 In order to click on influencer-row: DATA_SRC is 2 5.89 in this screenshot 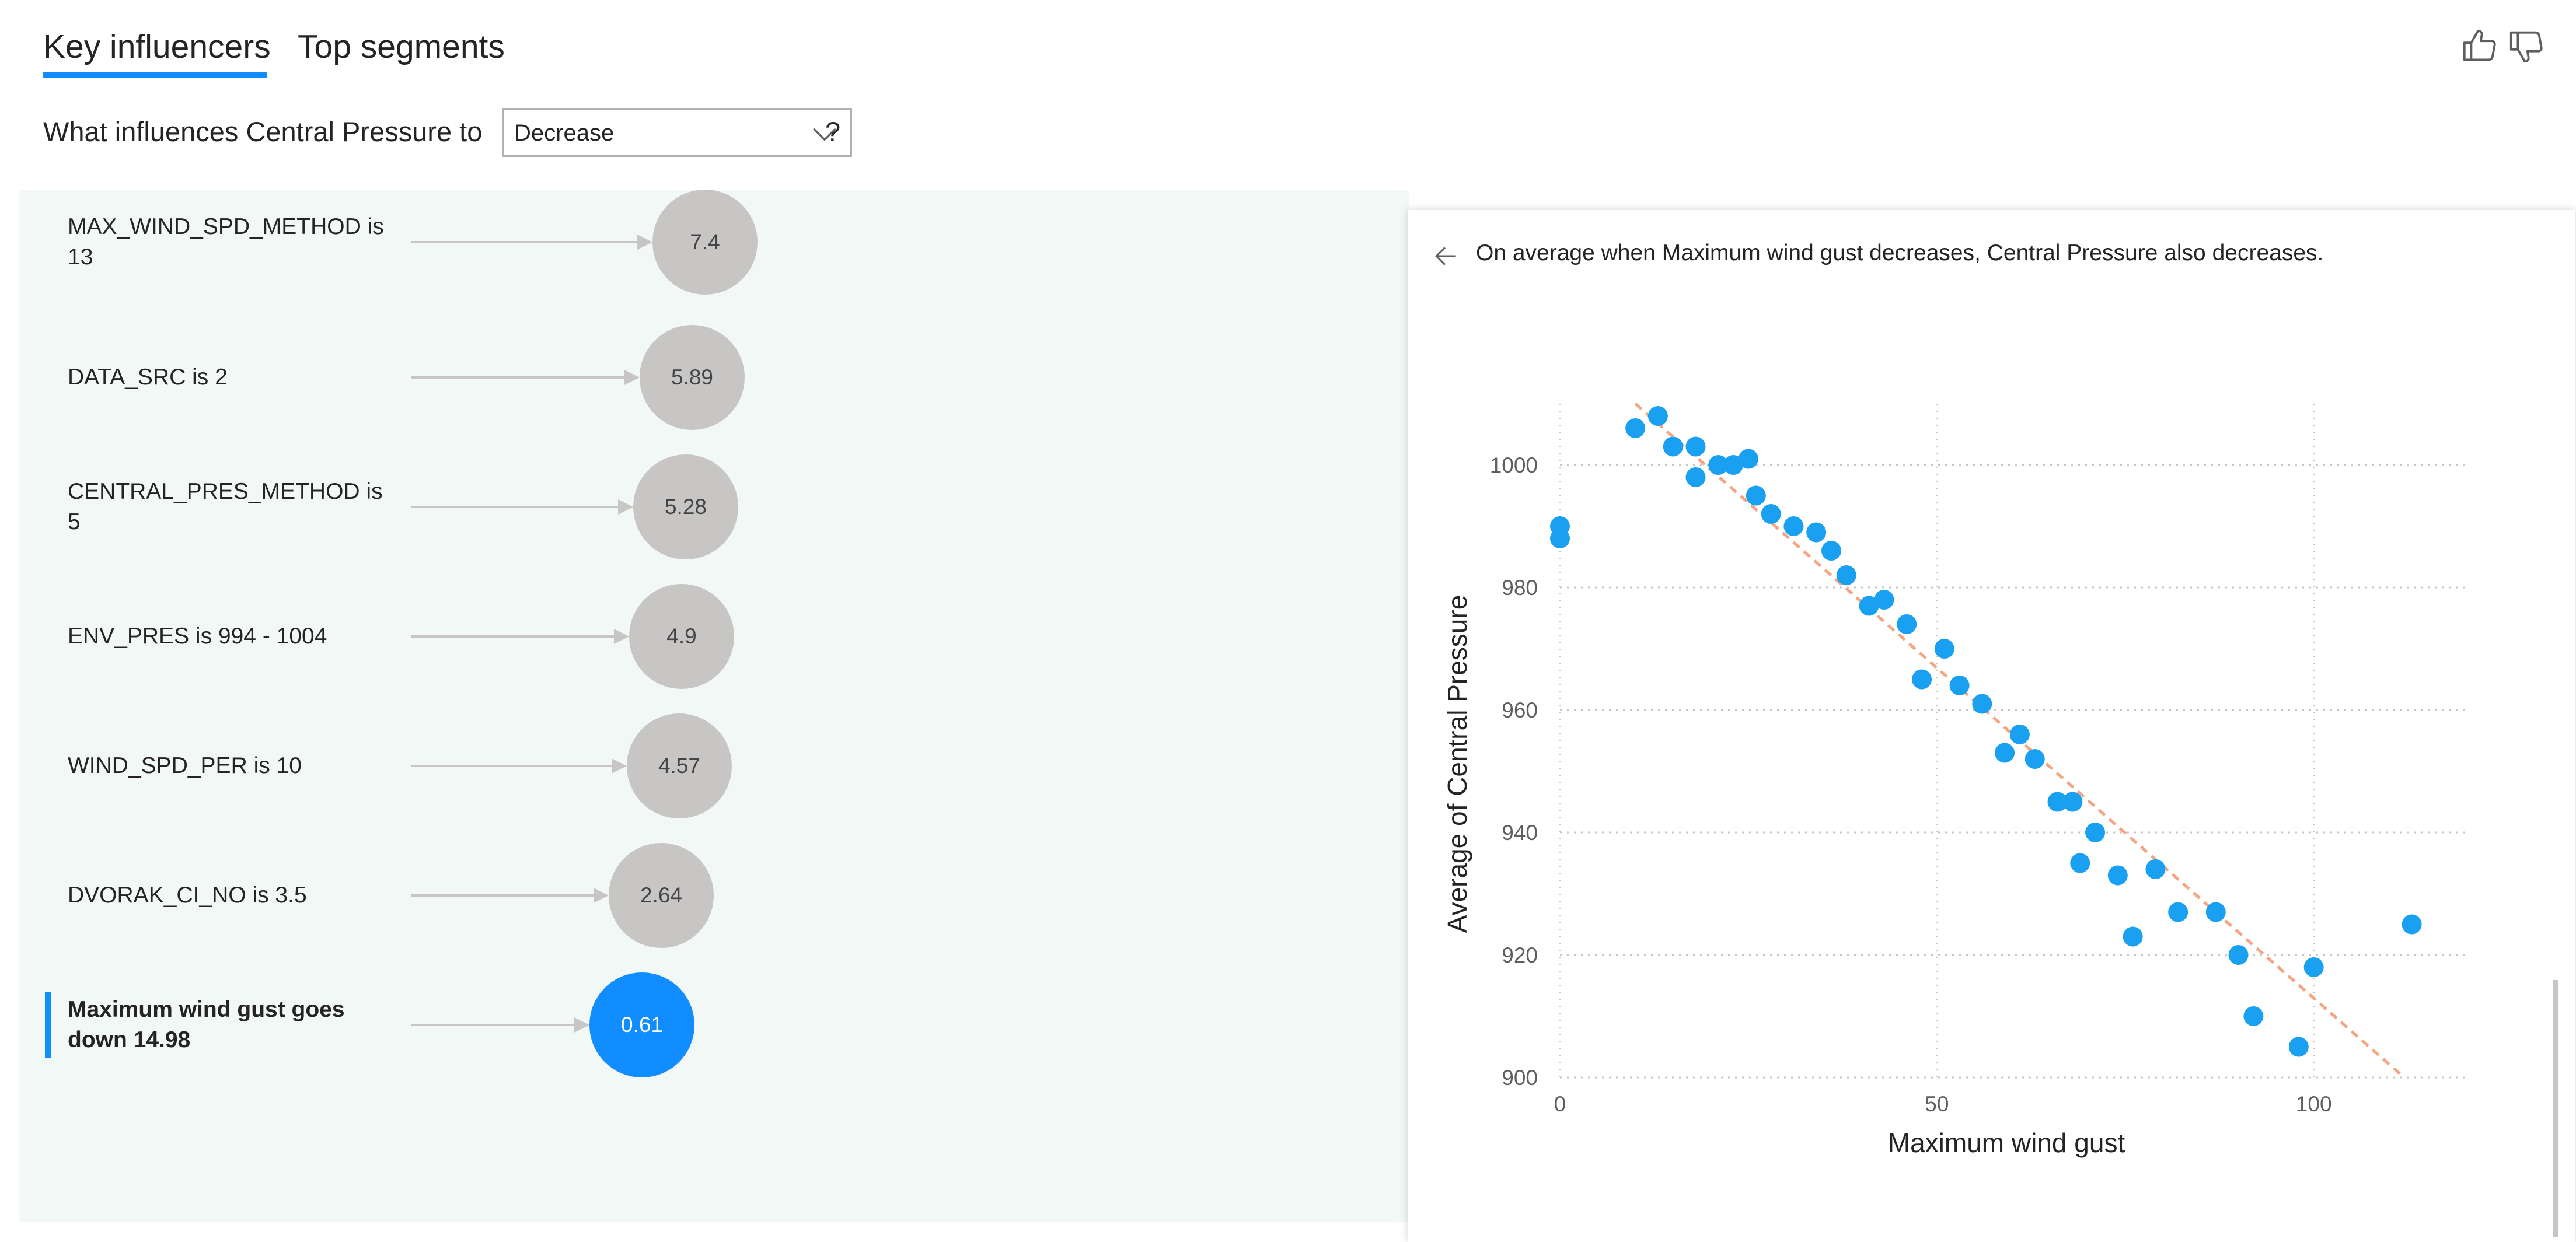, I will do `click(398, 377)`.